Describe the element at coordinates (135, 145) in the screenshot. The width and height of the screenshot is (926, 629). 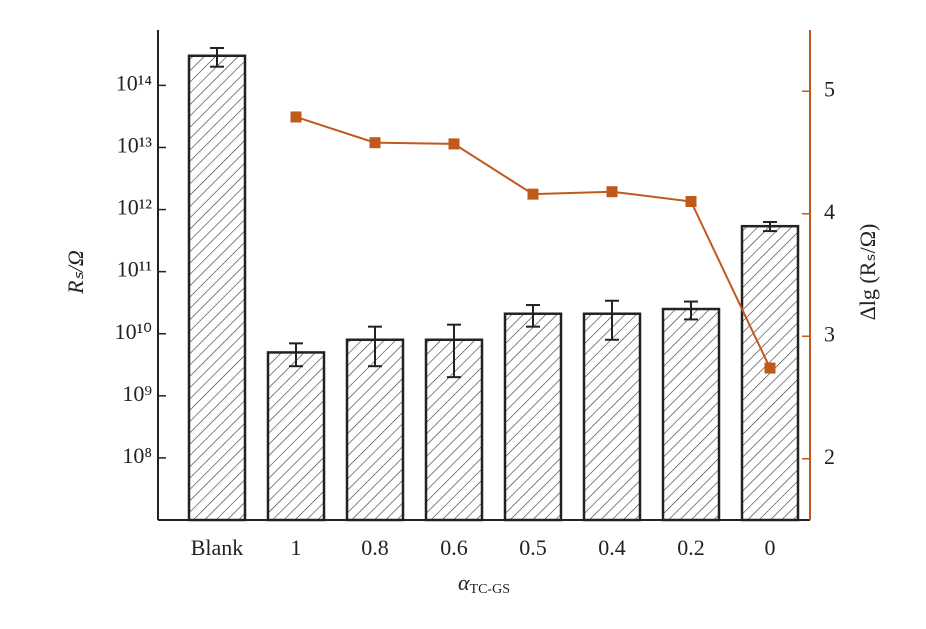
I see `y-tick-label: 10¹³` at that location.